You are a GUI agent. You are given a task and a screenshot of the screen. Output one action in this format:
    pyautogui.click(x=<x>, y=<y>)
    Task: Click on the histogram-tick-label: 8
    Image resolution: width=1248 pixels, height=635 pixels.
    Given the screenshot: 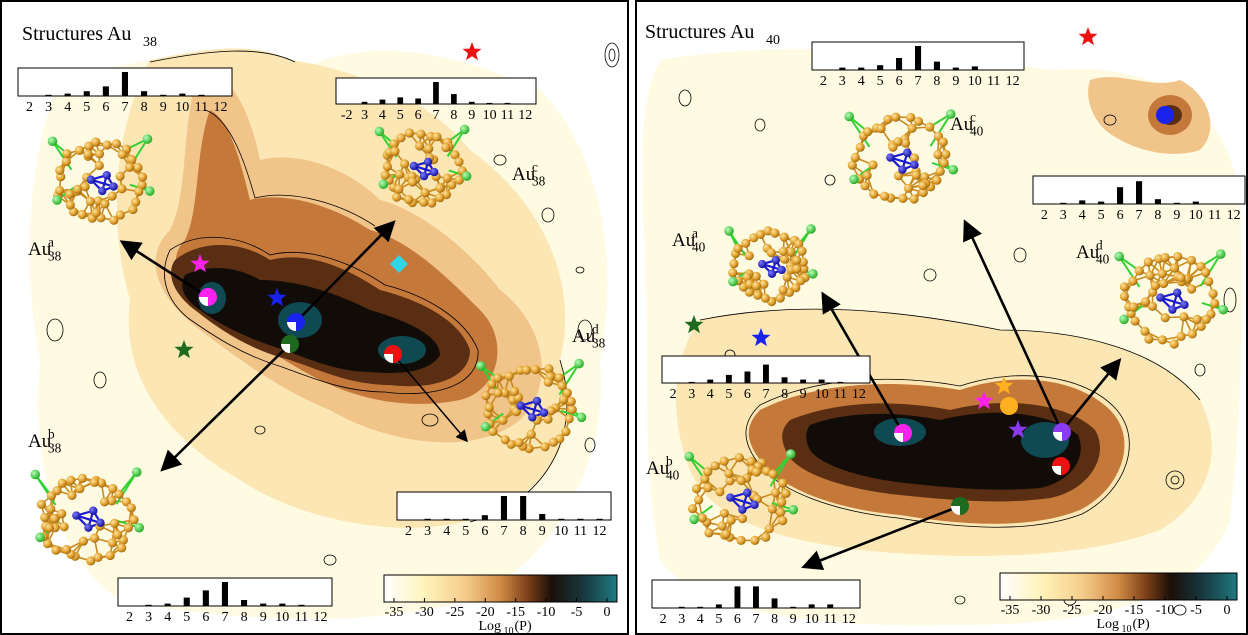 What is the action you would take?
    pyautogui.click(x=523, y=531)
    